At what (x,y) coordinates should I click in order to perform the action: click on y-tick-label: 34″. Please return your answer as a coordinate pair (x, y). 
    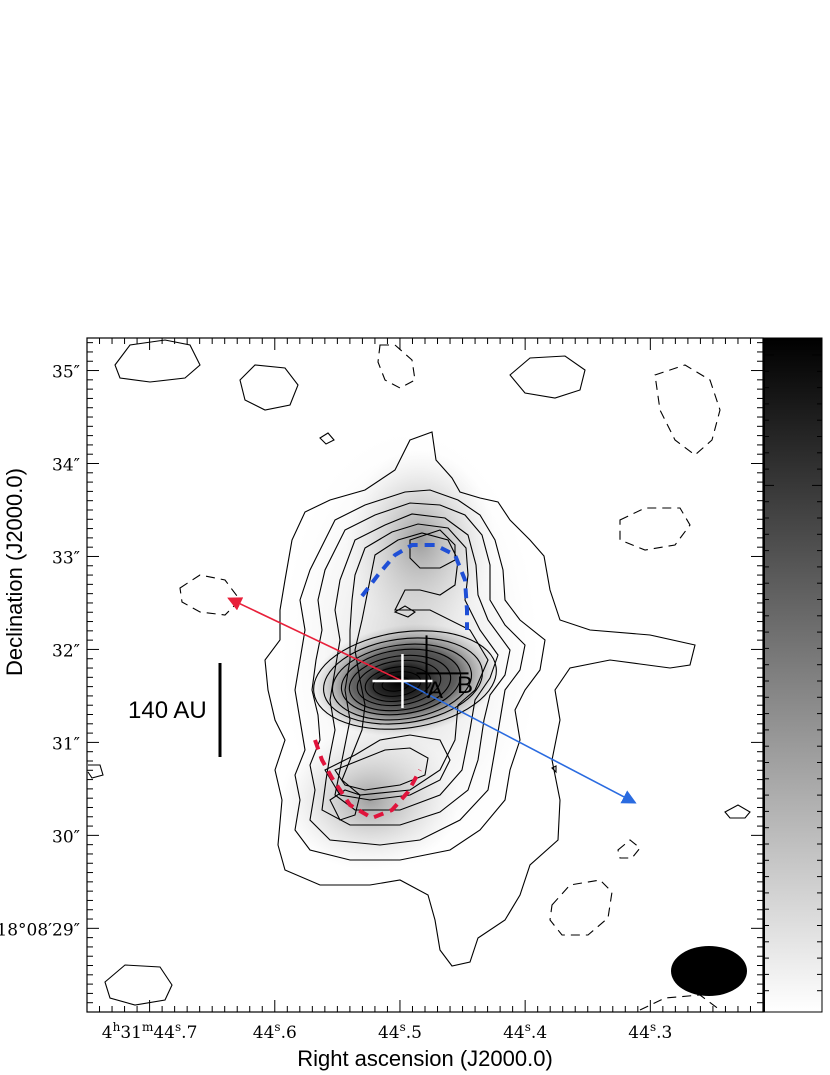
    Looking at the image, I should click on (66, 466).